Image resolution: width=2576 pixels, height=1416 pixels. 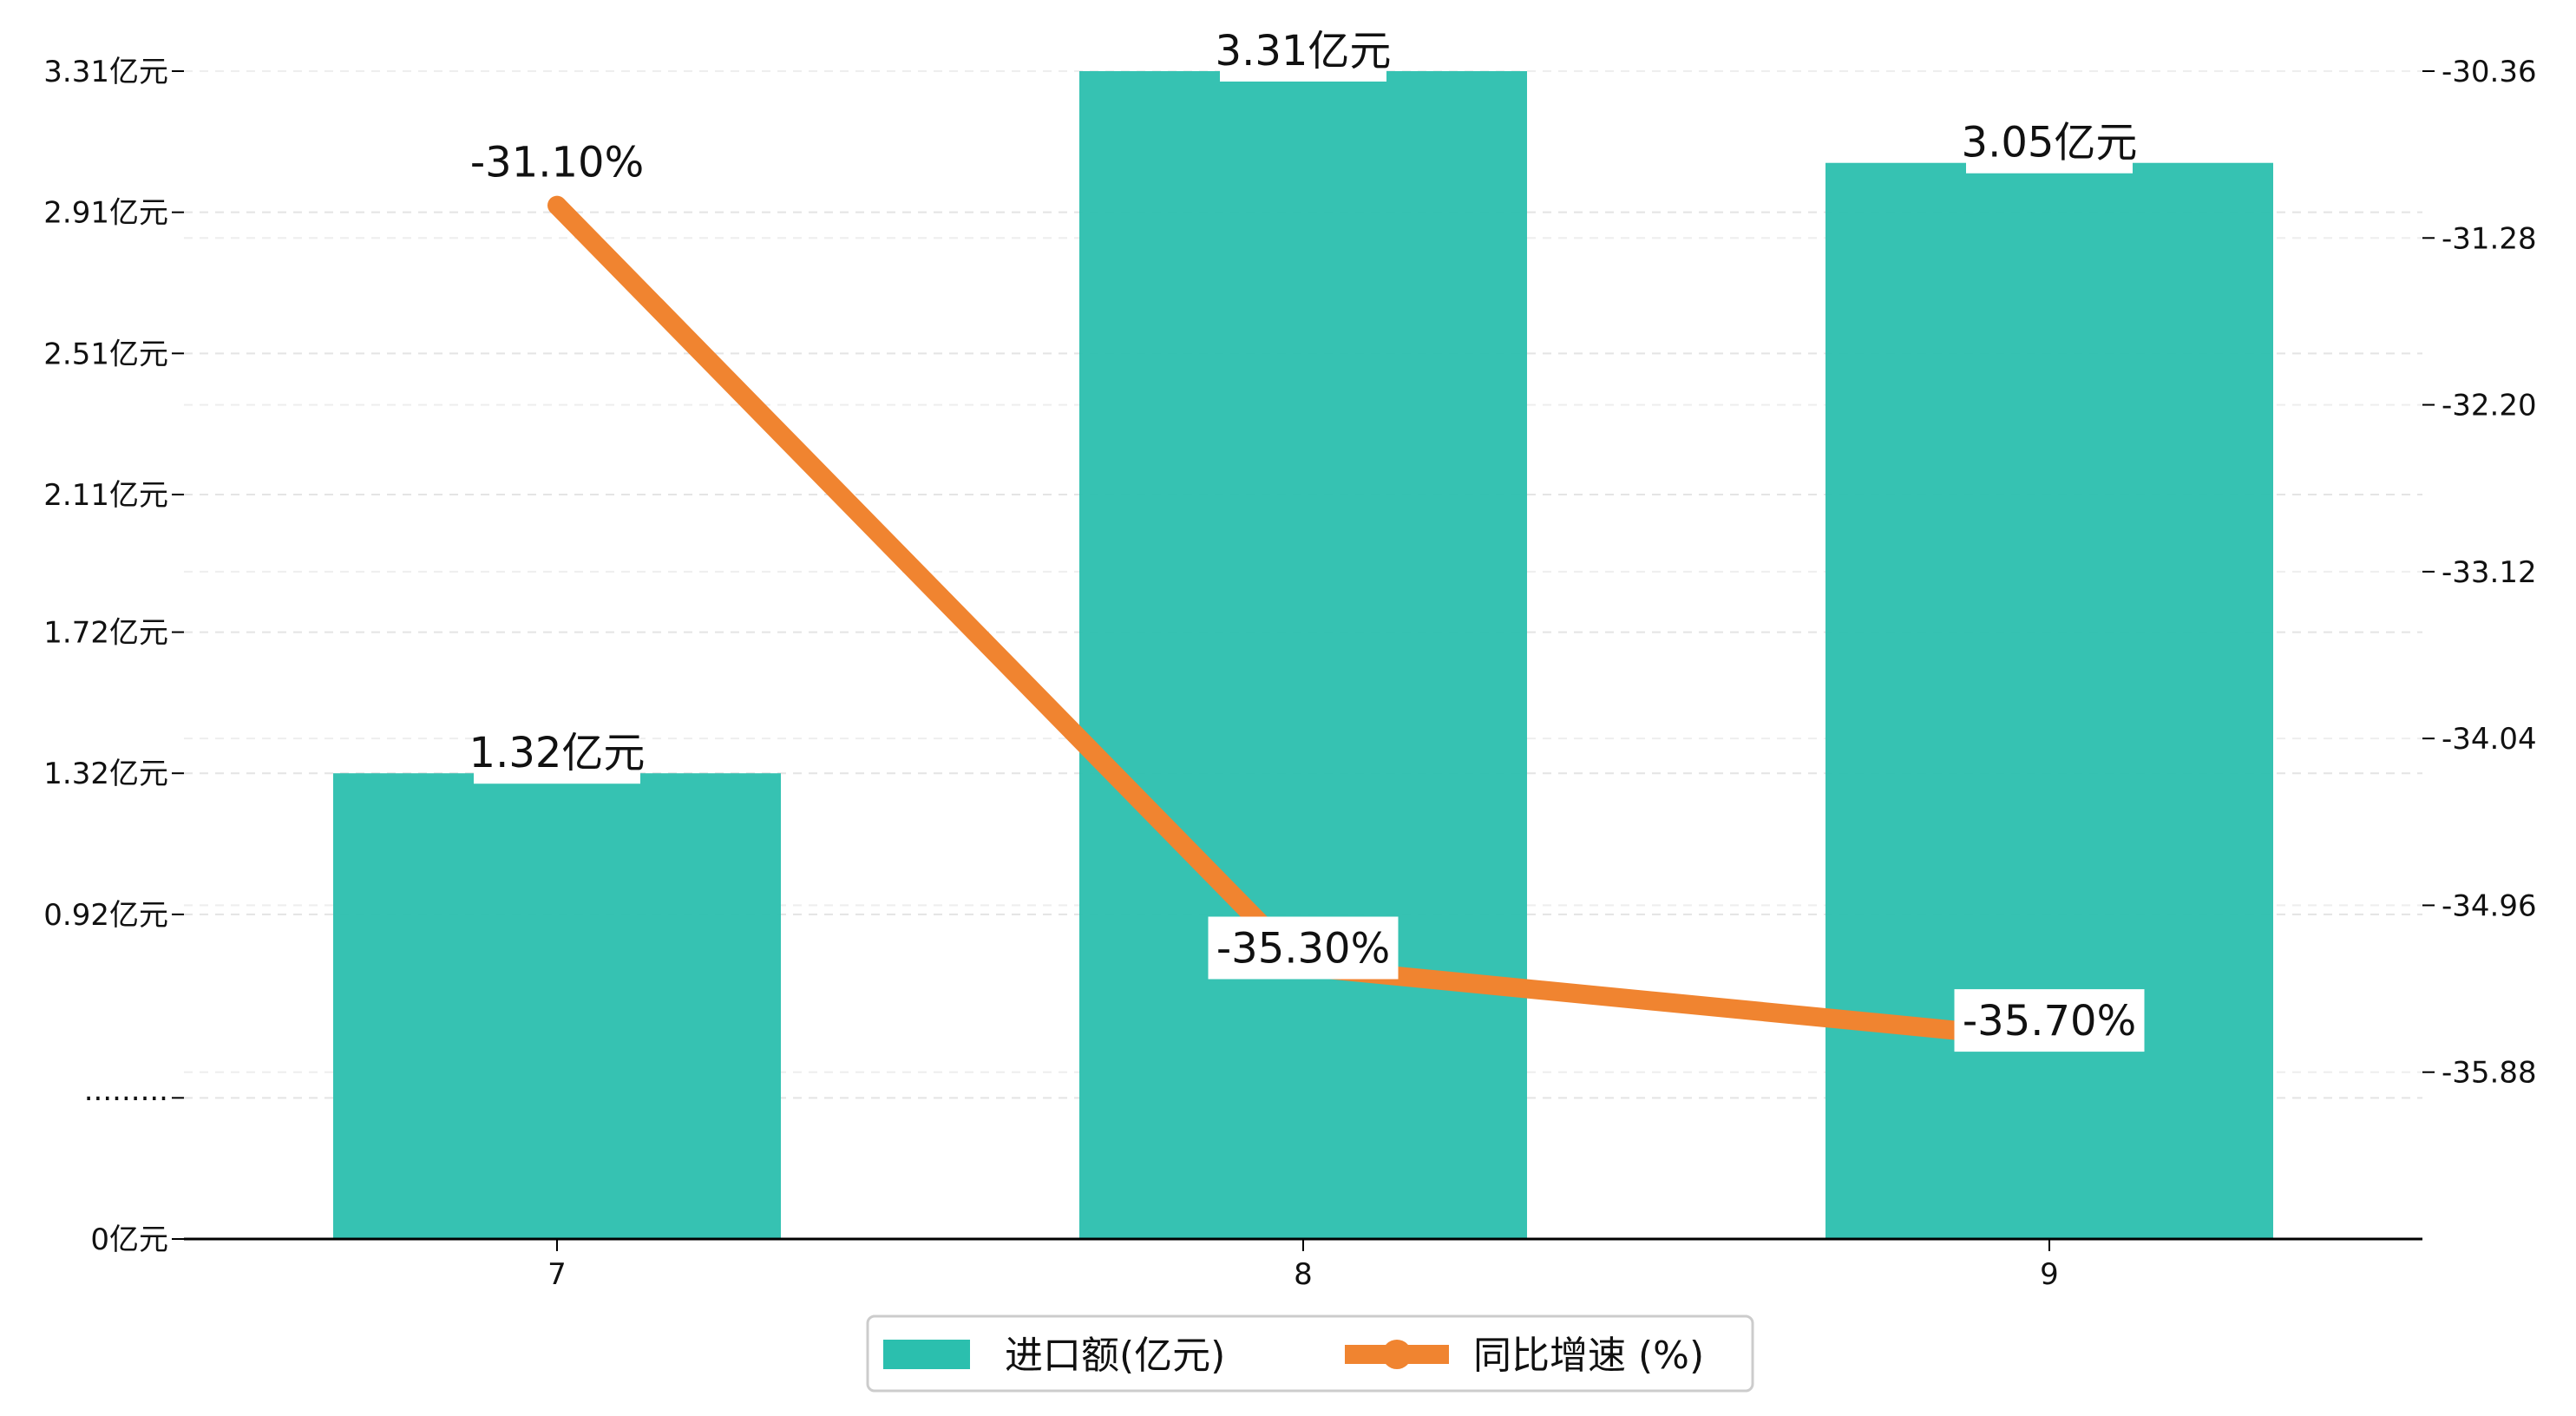 I want to click on y-right-tick-label: -34.96, so click(x=2489, y=906).